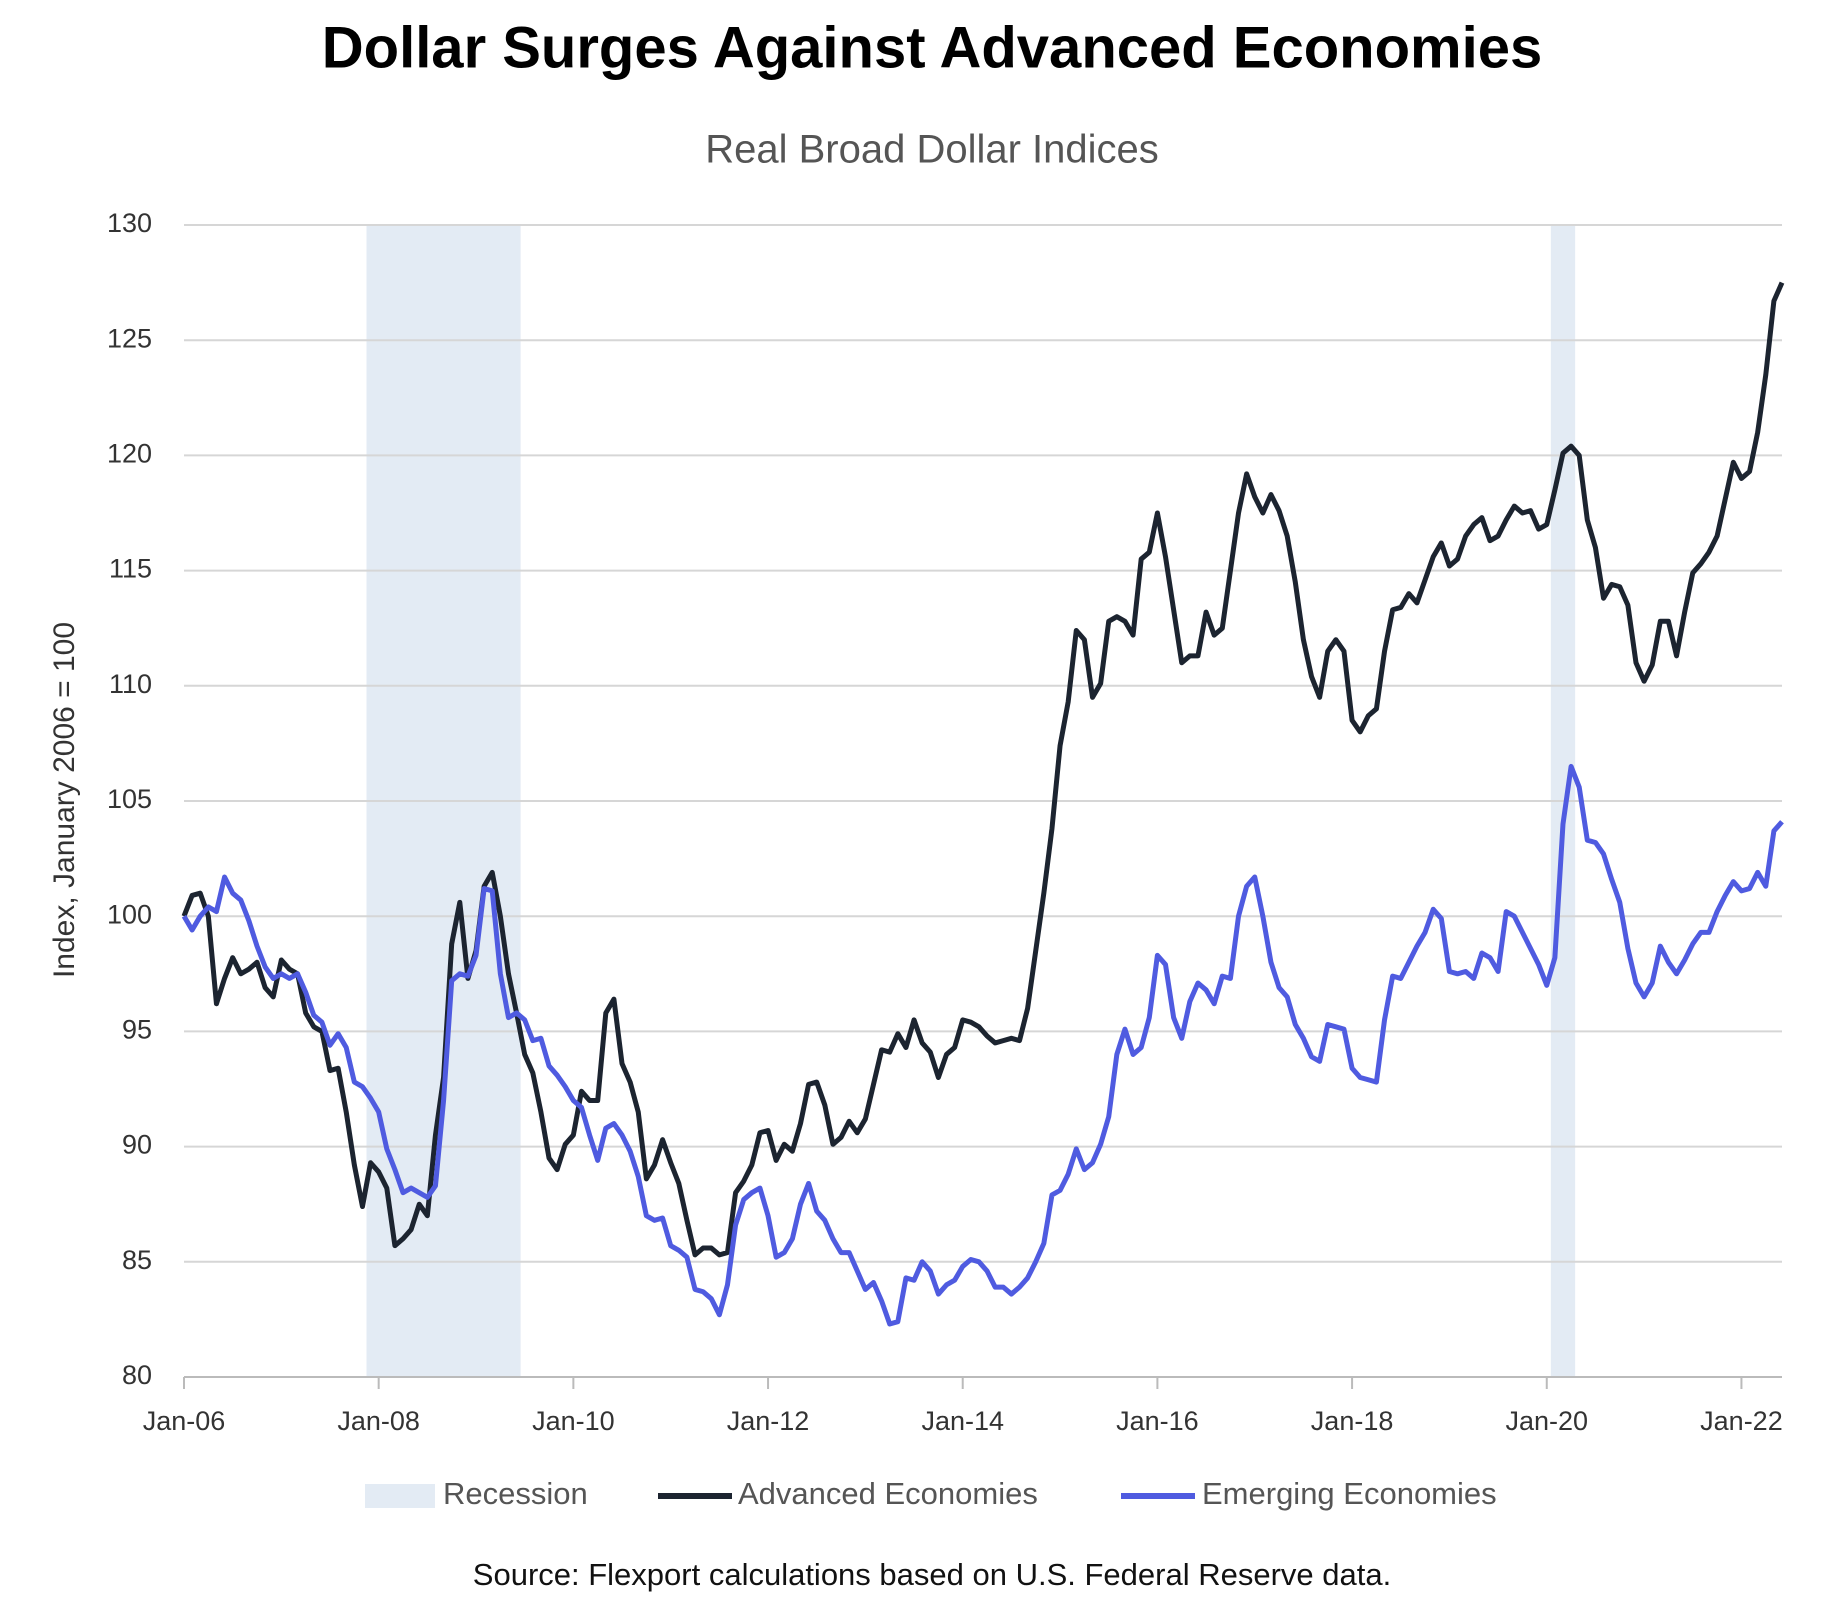 Image resolution: width=1845 pixels, height=1597 pixels. What do you see at coordinates (130, 569) in the screenshot?
I see `y-tick-label: 115` at bounding box center [130, 569].